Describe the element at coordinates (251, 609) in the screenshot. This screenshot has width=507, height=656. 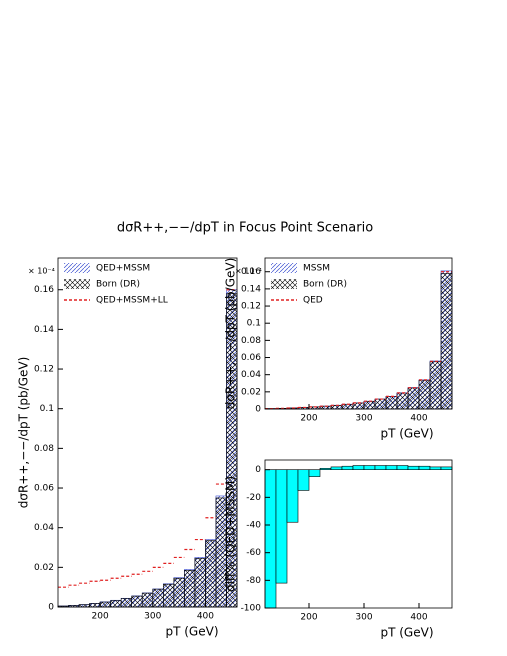
I see `y-tick-label: -100` at that location.